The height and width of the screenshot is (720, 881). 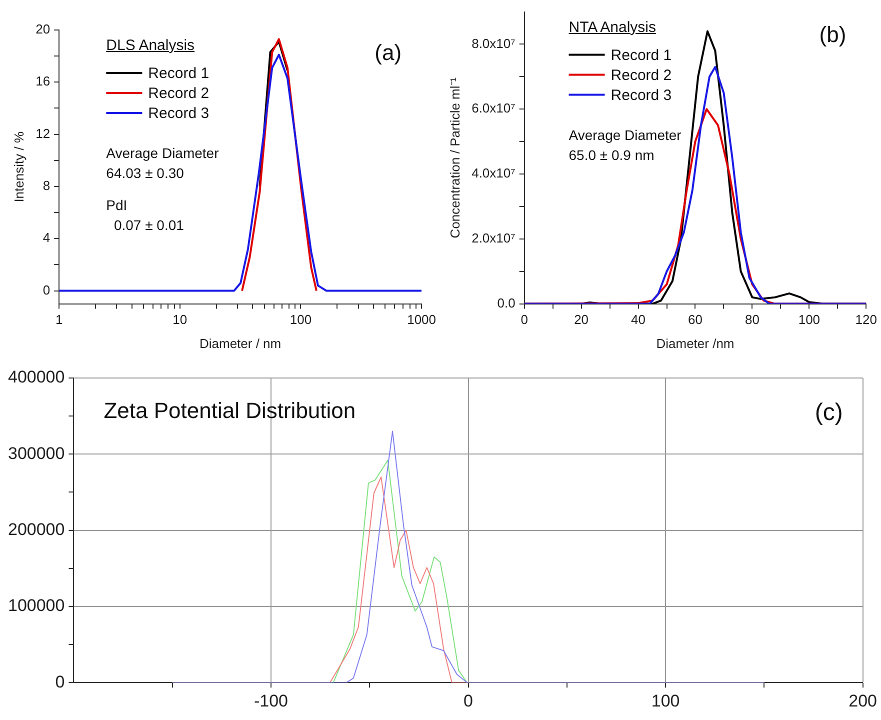 What do you see at coordinates (494, 173) in the screenshot?
I see `y-tick-label: 4.0x10⁷` at bounding box center [494, 173].